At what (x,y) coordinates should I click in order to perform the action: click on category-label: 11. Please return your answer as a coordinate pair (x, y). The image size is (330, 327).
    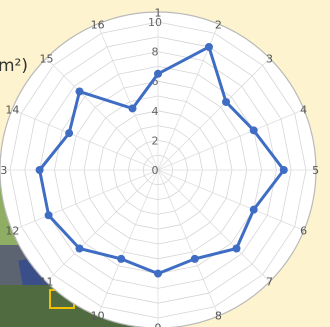
    Looking at the image, I should click on (47, 281).